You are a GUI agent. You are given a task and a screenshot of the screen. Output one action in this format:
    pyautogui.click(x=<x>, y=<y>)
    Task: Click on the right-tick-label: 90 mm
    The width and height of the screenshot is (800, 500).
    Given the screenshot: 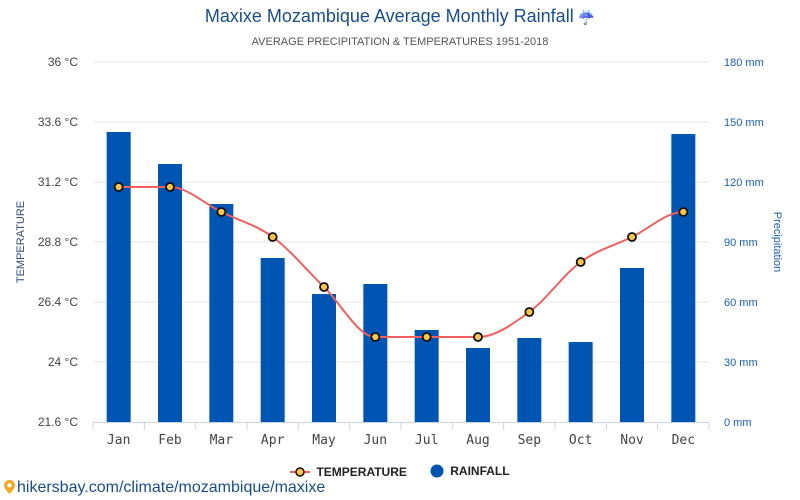 What is the action you would take?
    pyautogui.click(x=741, y=243)
    